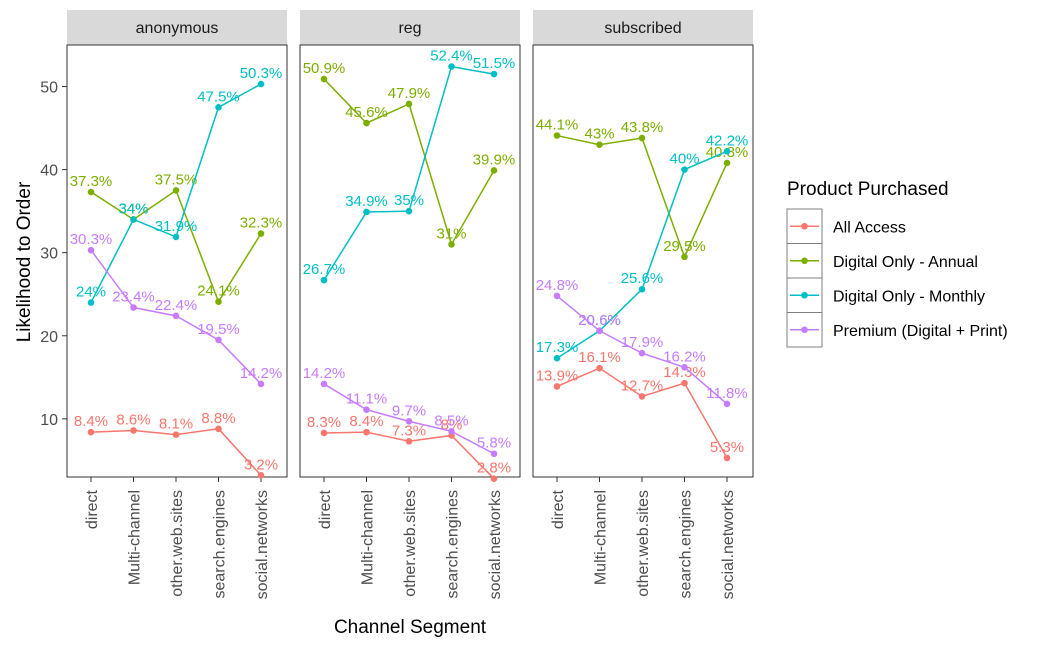 Image resolution: width=1050 pixels, height=653 pixels. I want to click on data-label: 12.7%, so click(642, 385).